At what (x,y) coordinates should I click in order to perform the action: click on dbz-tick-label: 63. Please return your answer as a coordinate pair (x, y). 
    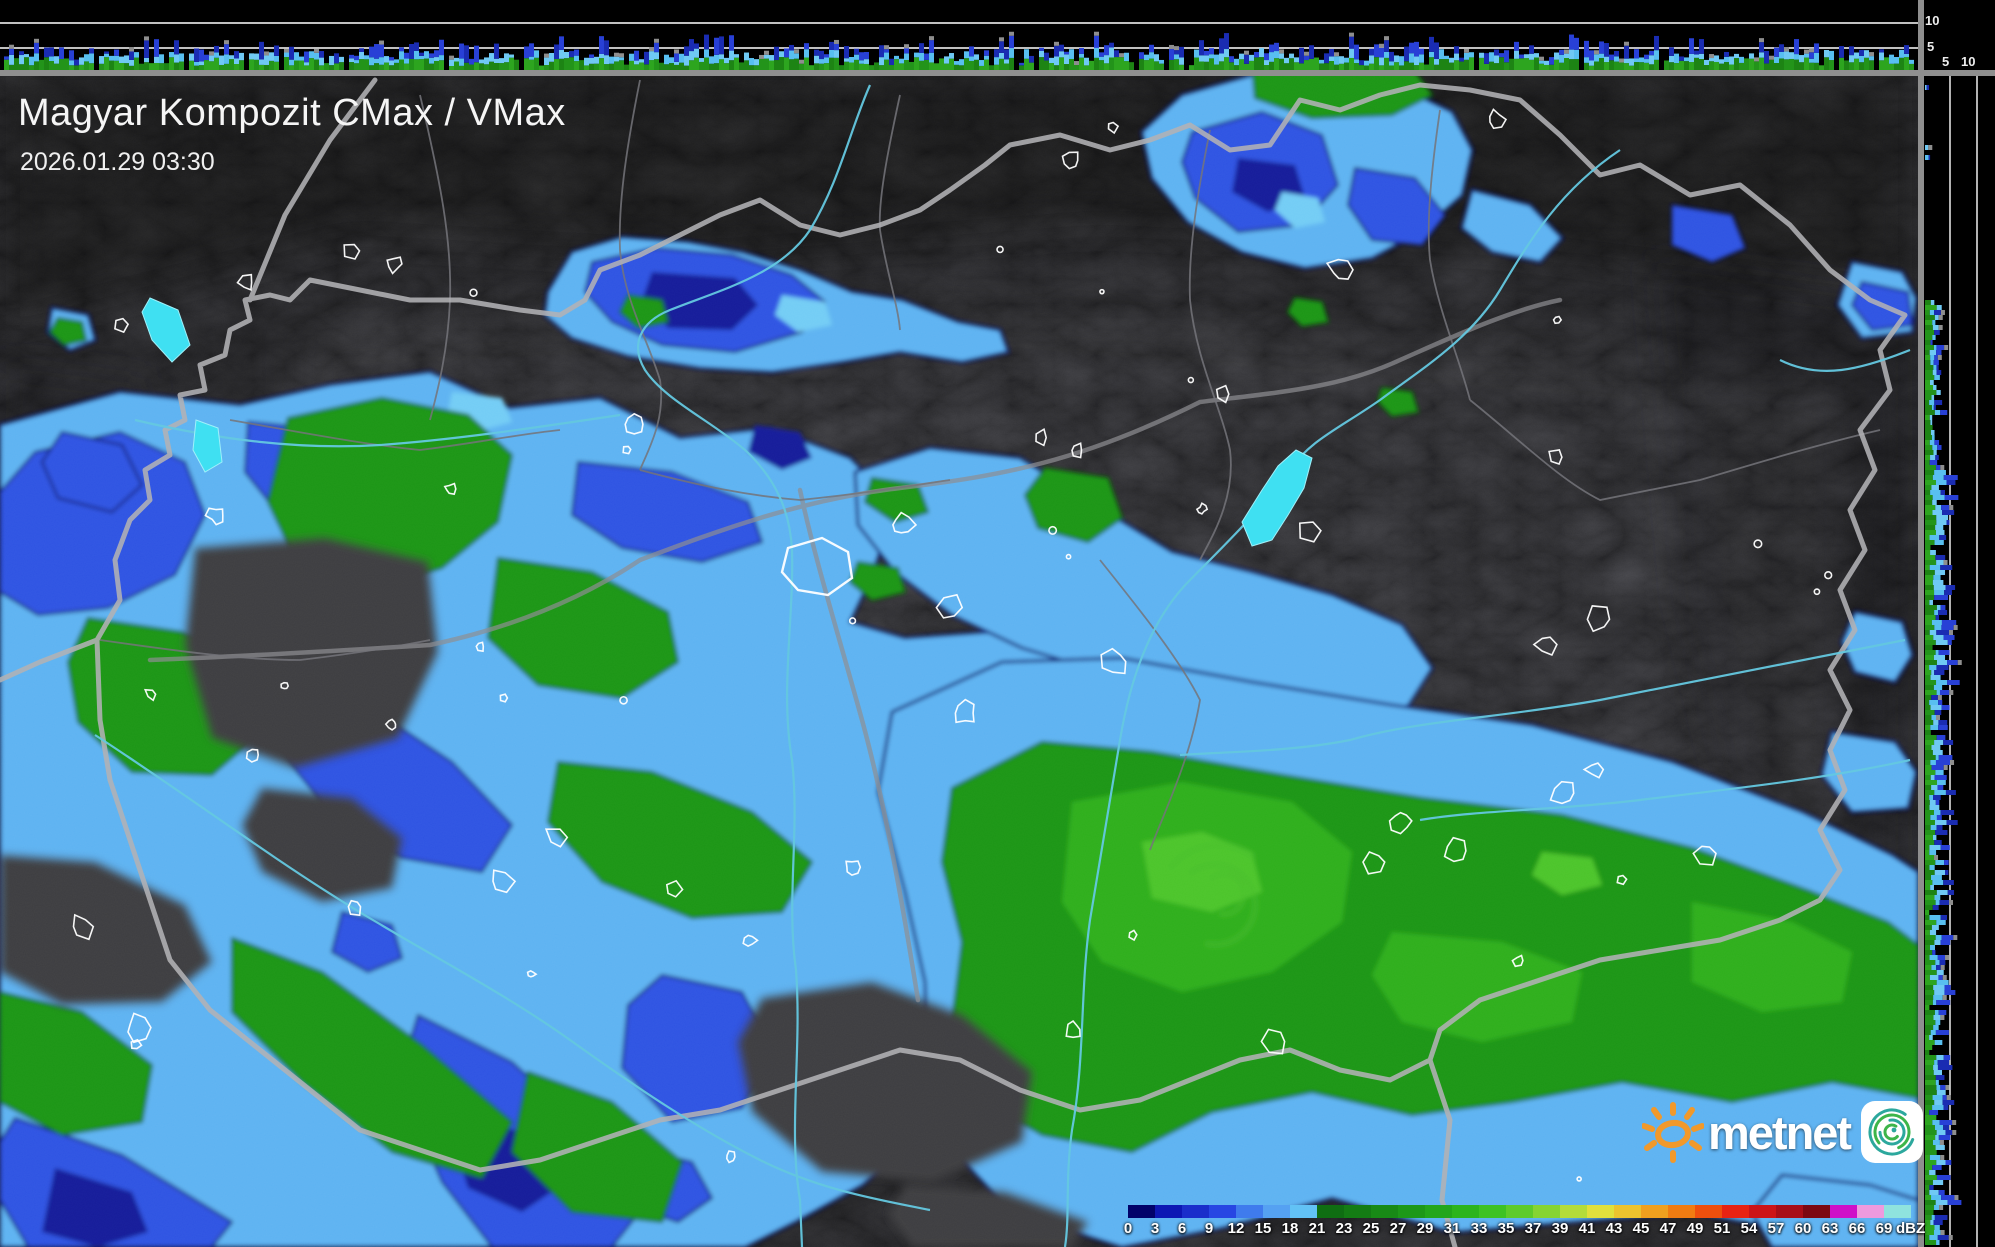
    Looking at the image, I should click on (1830, 1228).